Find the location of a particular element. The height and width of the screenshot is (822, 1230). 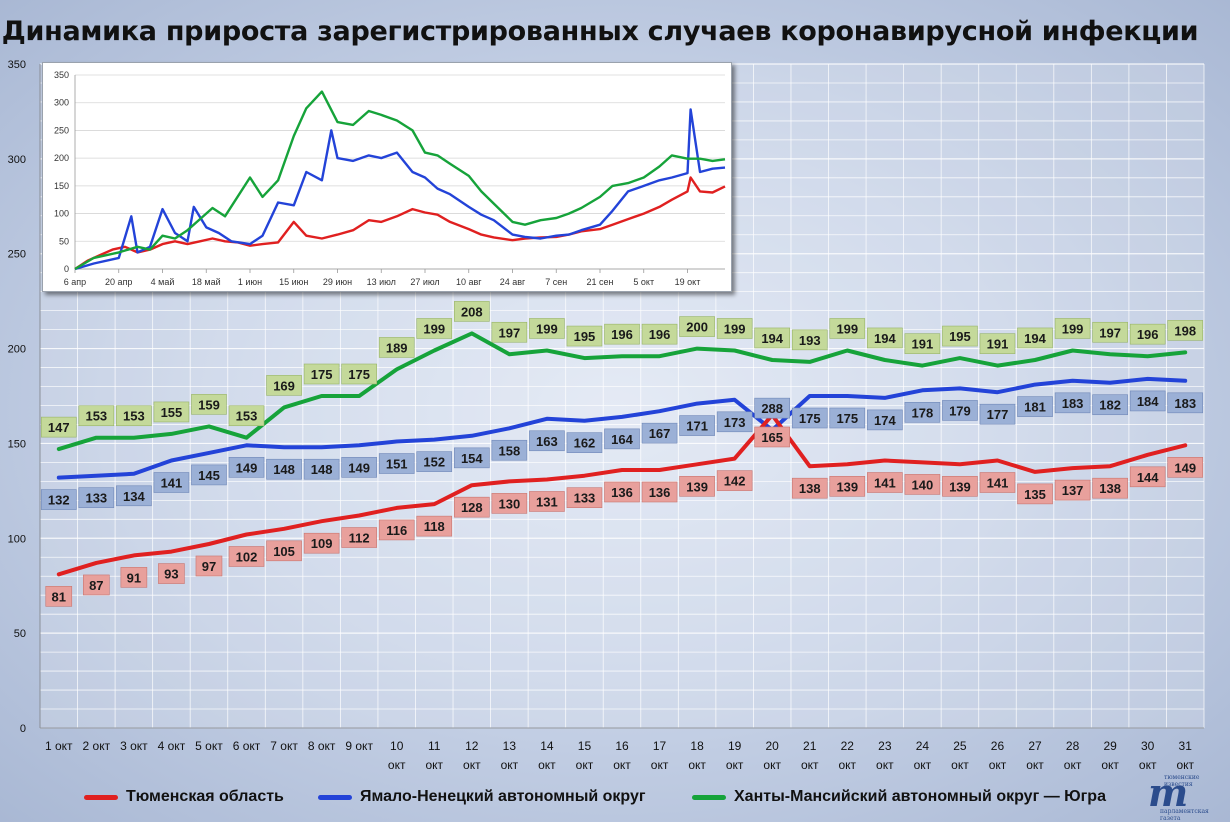

x-tick-label: 3 окт is located at coordinates (134, 746).